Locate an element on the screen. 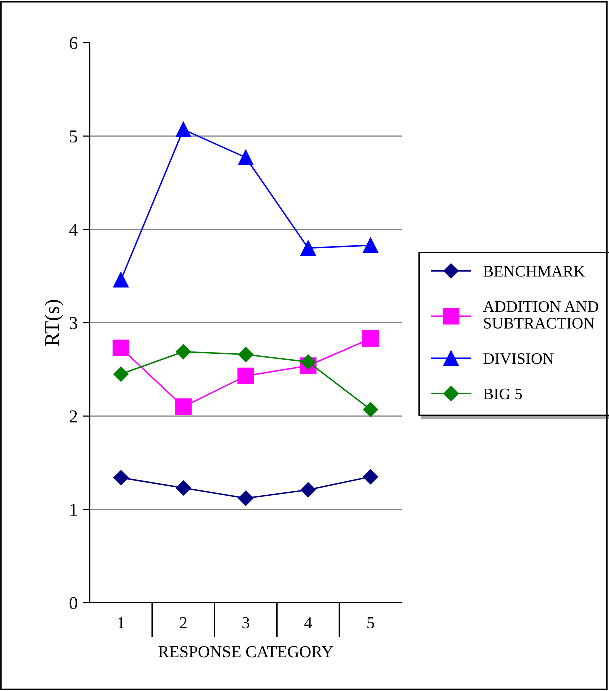  x-axis-title: RESPONSE CATEGORY is located at coordinates (246, 652).